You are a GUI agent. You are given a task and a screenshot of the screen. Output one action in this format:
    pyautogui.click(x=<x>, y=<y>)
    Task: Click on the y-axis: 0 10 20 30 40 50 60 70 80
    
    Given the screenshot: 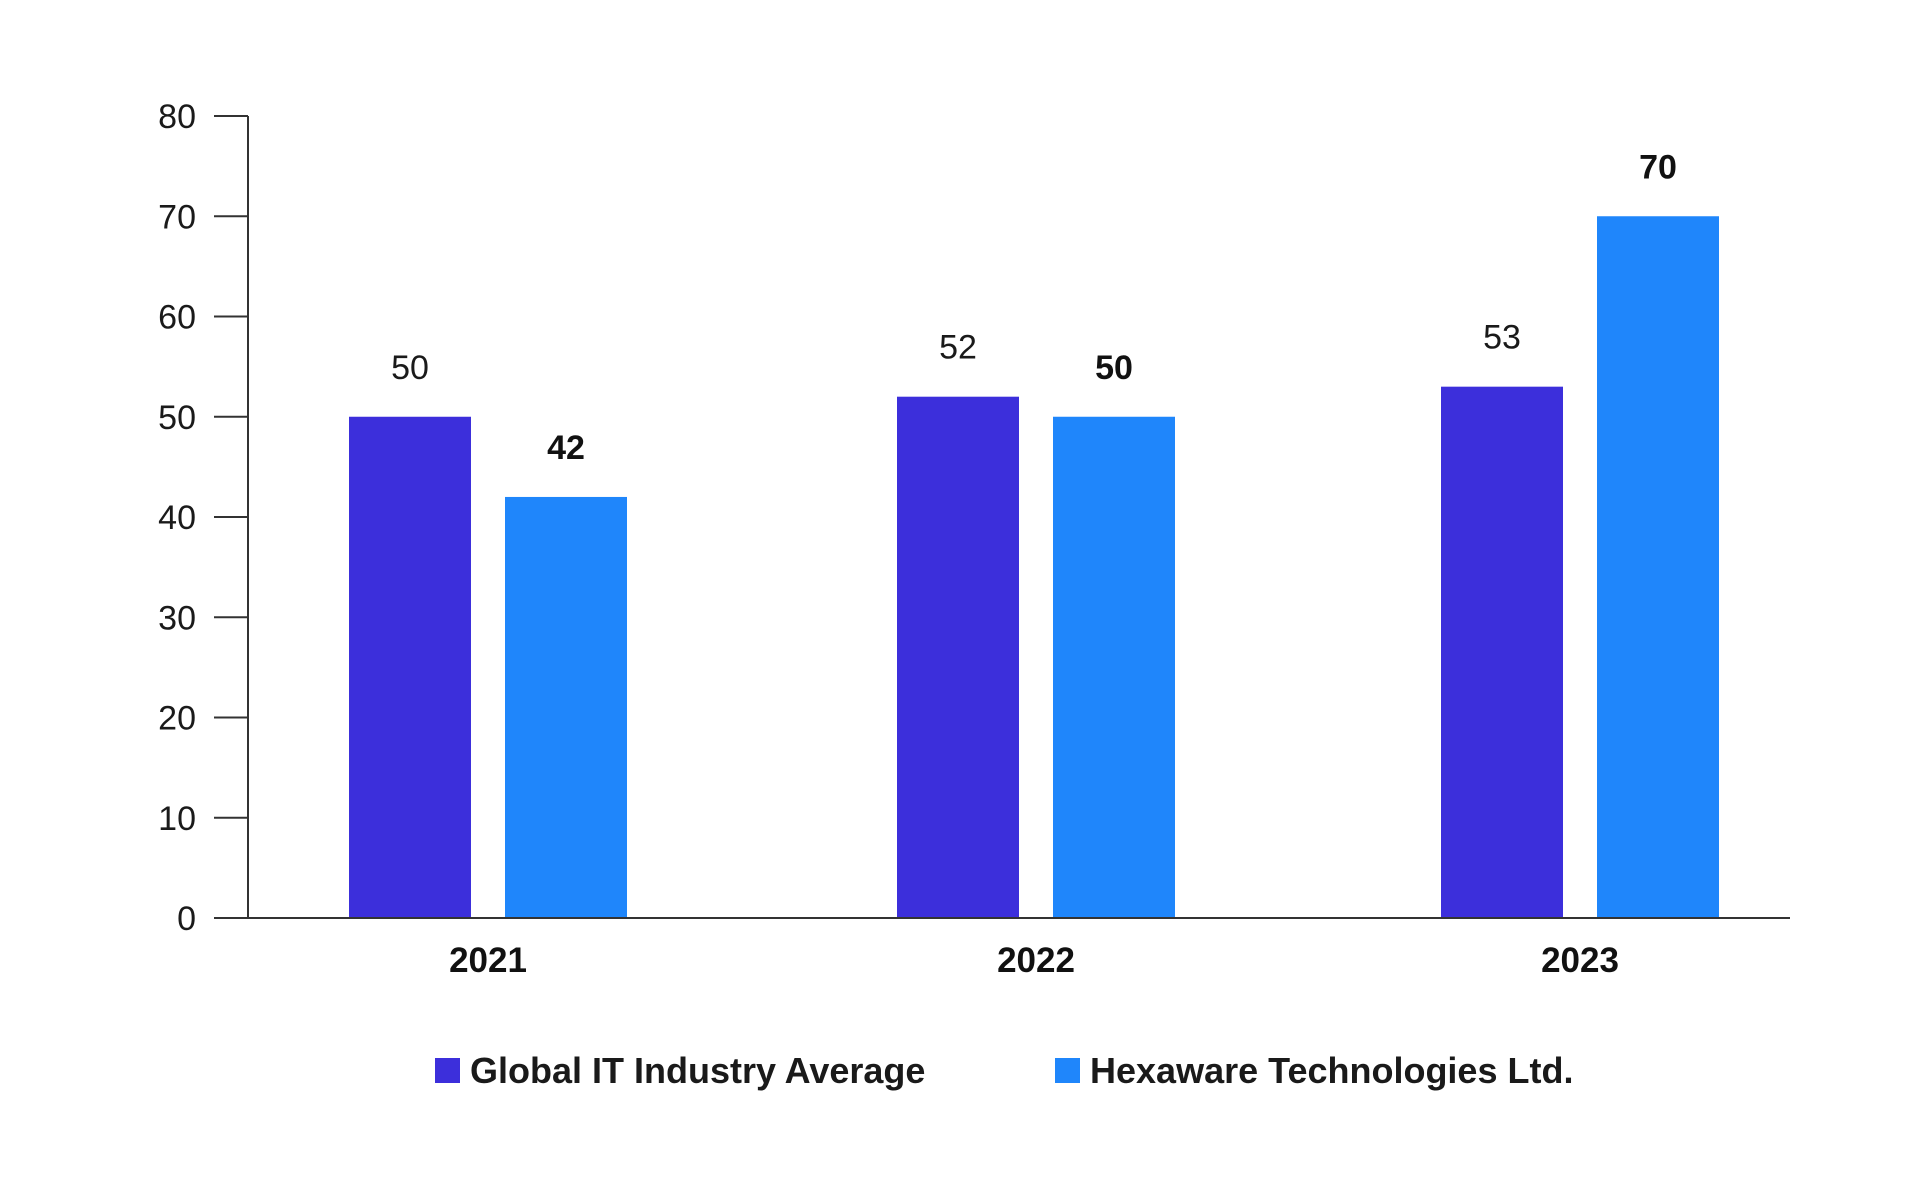 What is the action you would take?
    pyautogui.click(x=203, y=518)
    